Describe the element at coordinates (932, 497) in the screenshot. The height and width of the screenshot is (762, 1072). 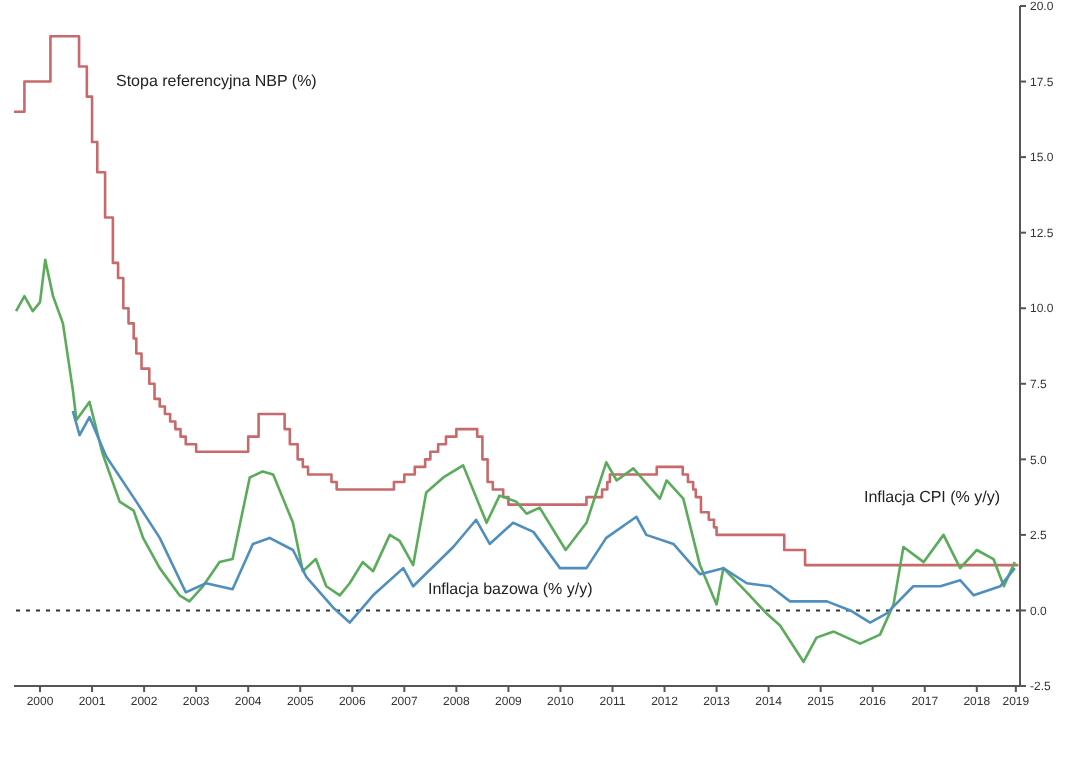
I see `text: Inflacja CPI (% y/y)` at that location.